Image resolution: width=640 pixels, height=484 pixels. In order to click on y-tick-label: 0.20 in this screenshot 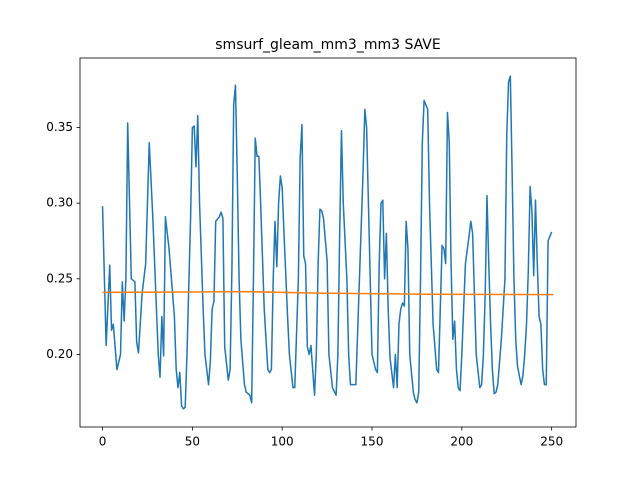, I will do `click(59, 354)`.